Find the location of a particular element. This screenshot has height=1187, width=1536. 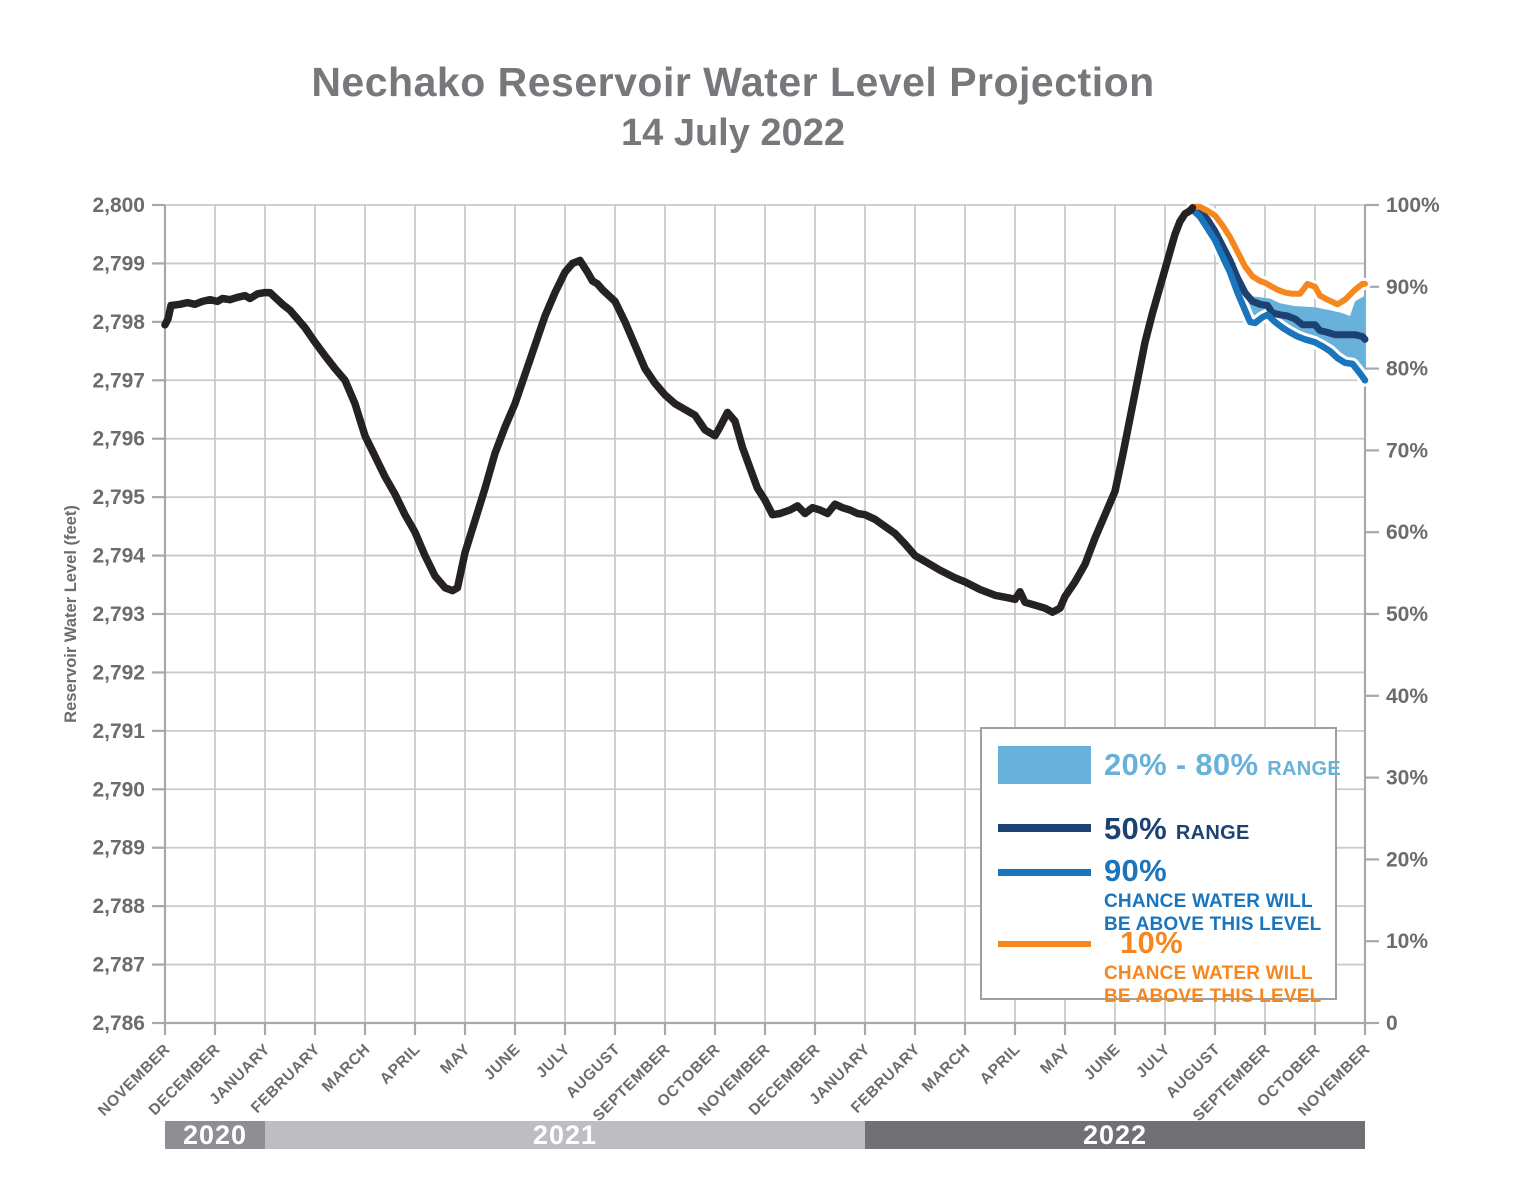

y-right-tick-label: 0 is located at coordinates (1392, 1023).